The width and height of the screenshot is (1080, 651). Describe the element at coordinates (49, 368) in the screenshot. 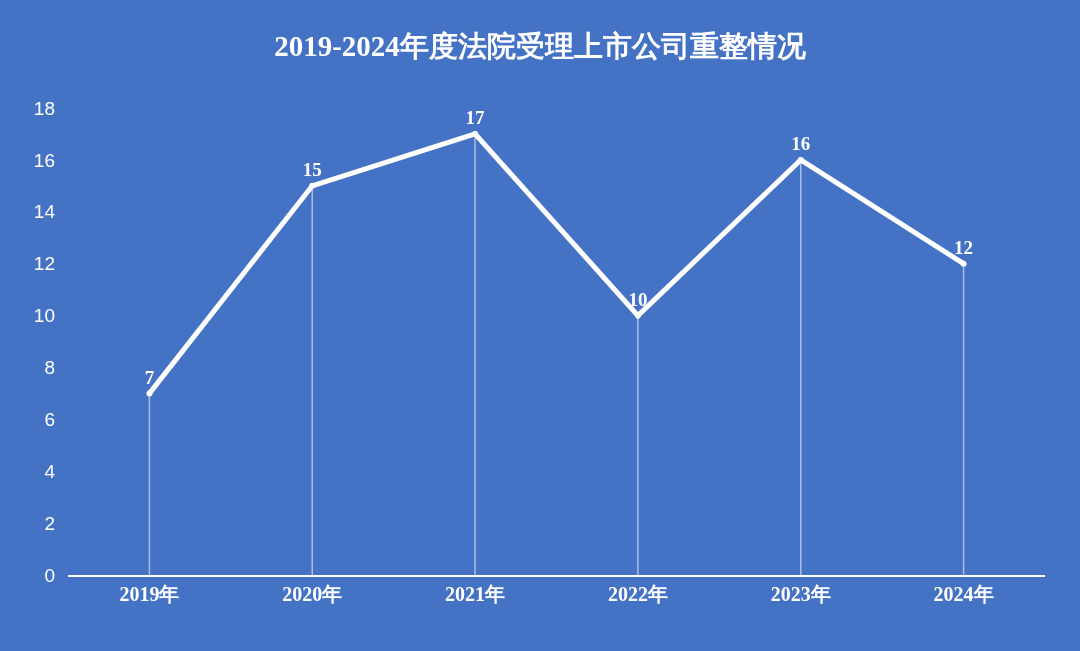

I see `y-tick-label: 8` at that location.